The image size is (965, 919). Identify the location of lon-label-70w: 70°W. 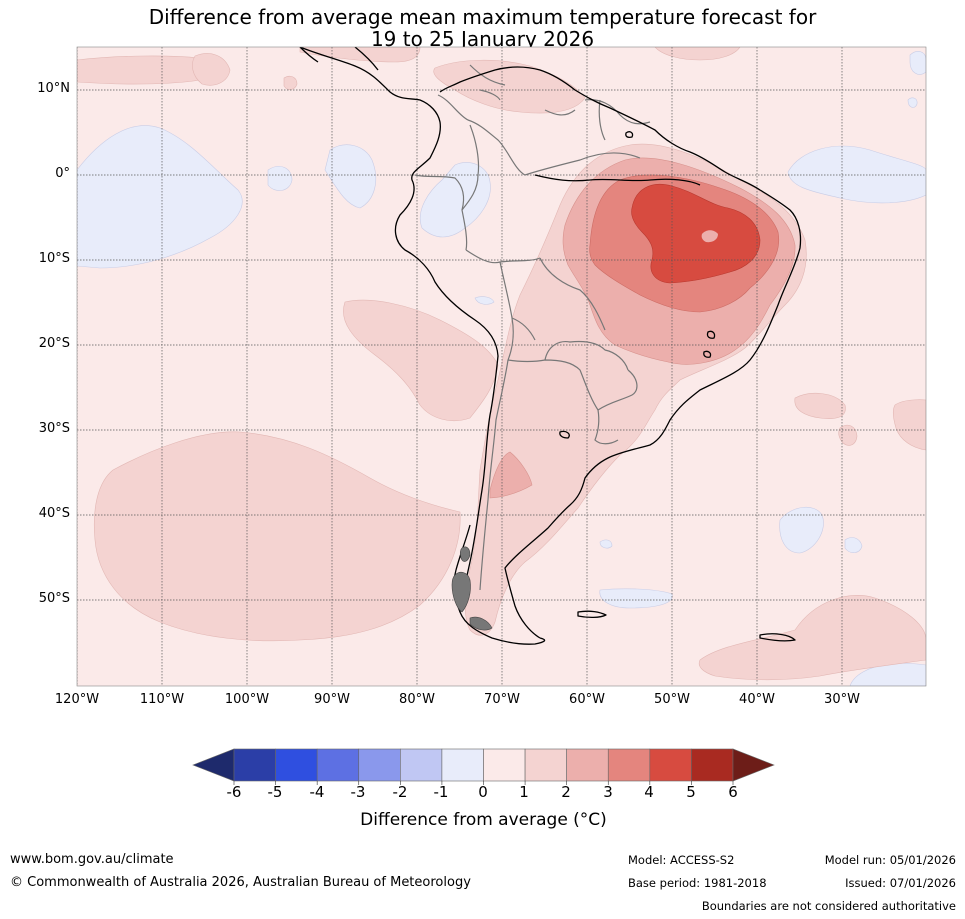
(502, 699).